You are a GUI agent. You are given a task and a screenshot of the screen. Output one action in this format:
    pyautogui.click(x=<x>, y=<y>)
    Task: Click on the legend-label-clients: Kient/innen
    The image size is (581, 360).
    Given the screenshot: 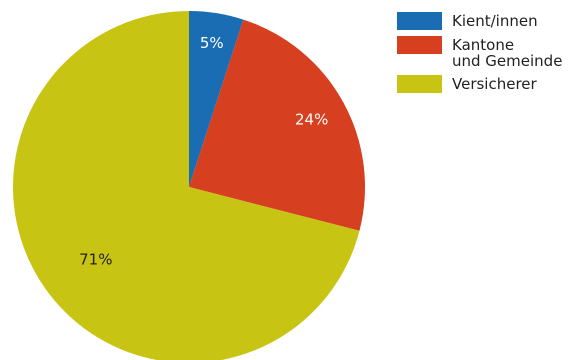 What is the action you would take?
    pyautogui.click(x=495, y=21)
    